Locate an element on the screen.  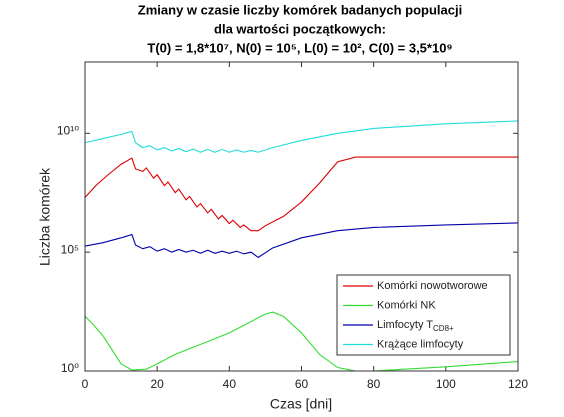
y-axis-label: Liczba komórek is located at coordinates (45, 216).